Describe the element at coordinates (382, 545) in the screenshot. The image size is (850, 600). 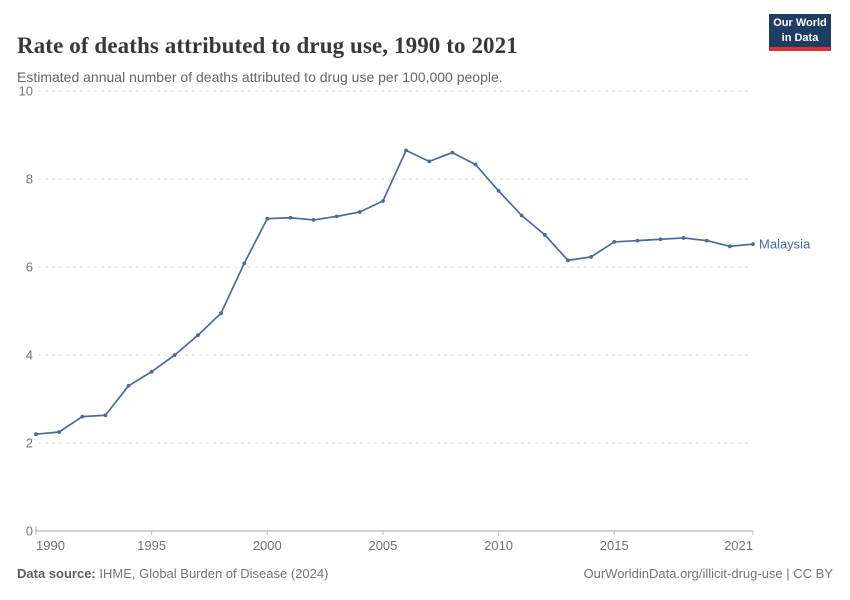
I see `x-axis-tick-label: 2005` at that location.